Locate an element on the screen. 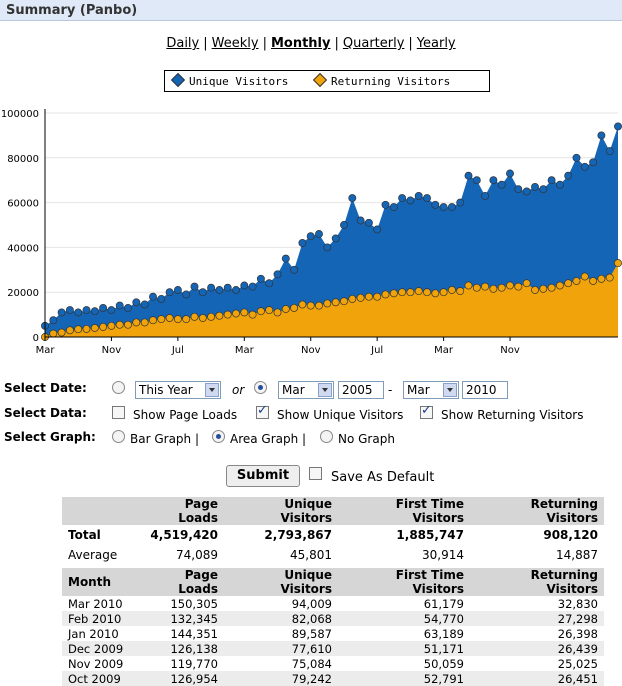  to-month-select: Mar is located at coordinates (431, 390).